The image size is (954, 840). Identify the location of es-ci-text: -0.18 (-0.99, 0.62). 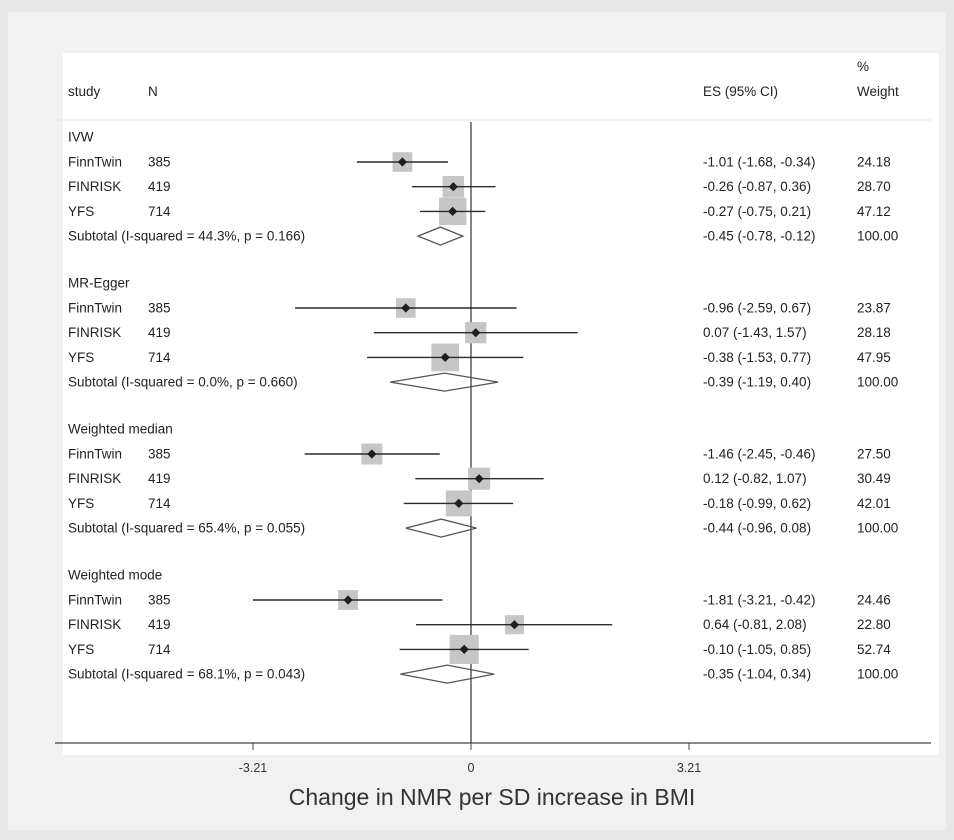
(757, 503).